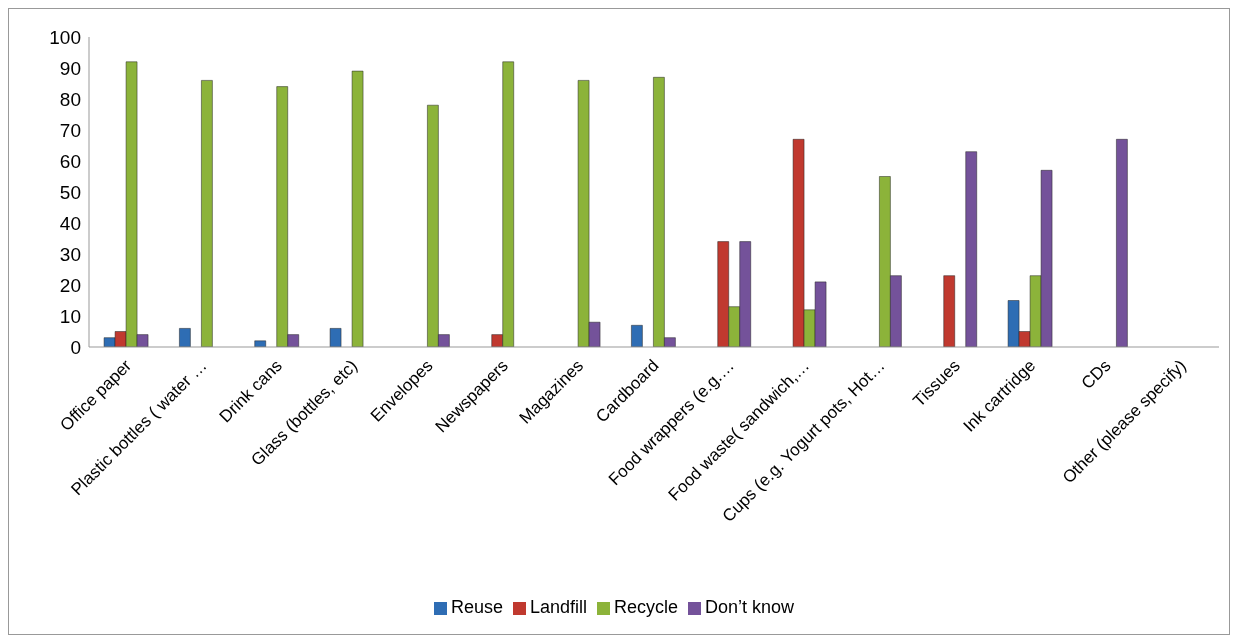 The image size is (1237, 641). What do you see at coordinates (70, 161) in the screenshot?
I see `y-tick-label: 60` at bounding box center [70, 161].